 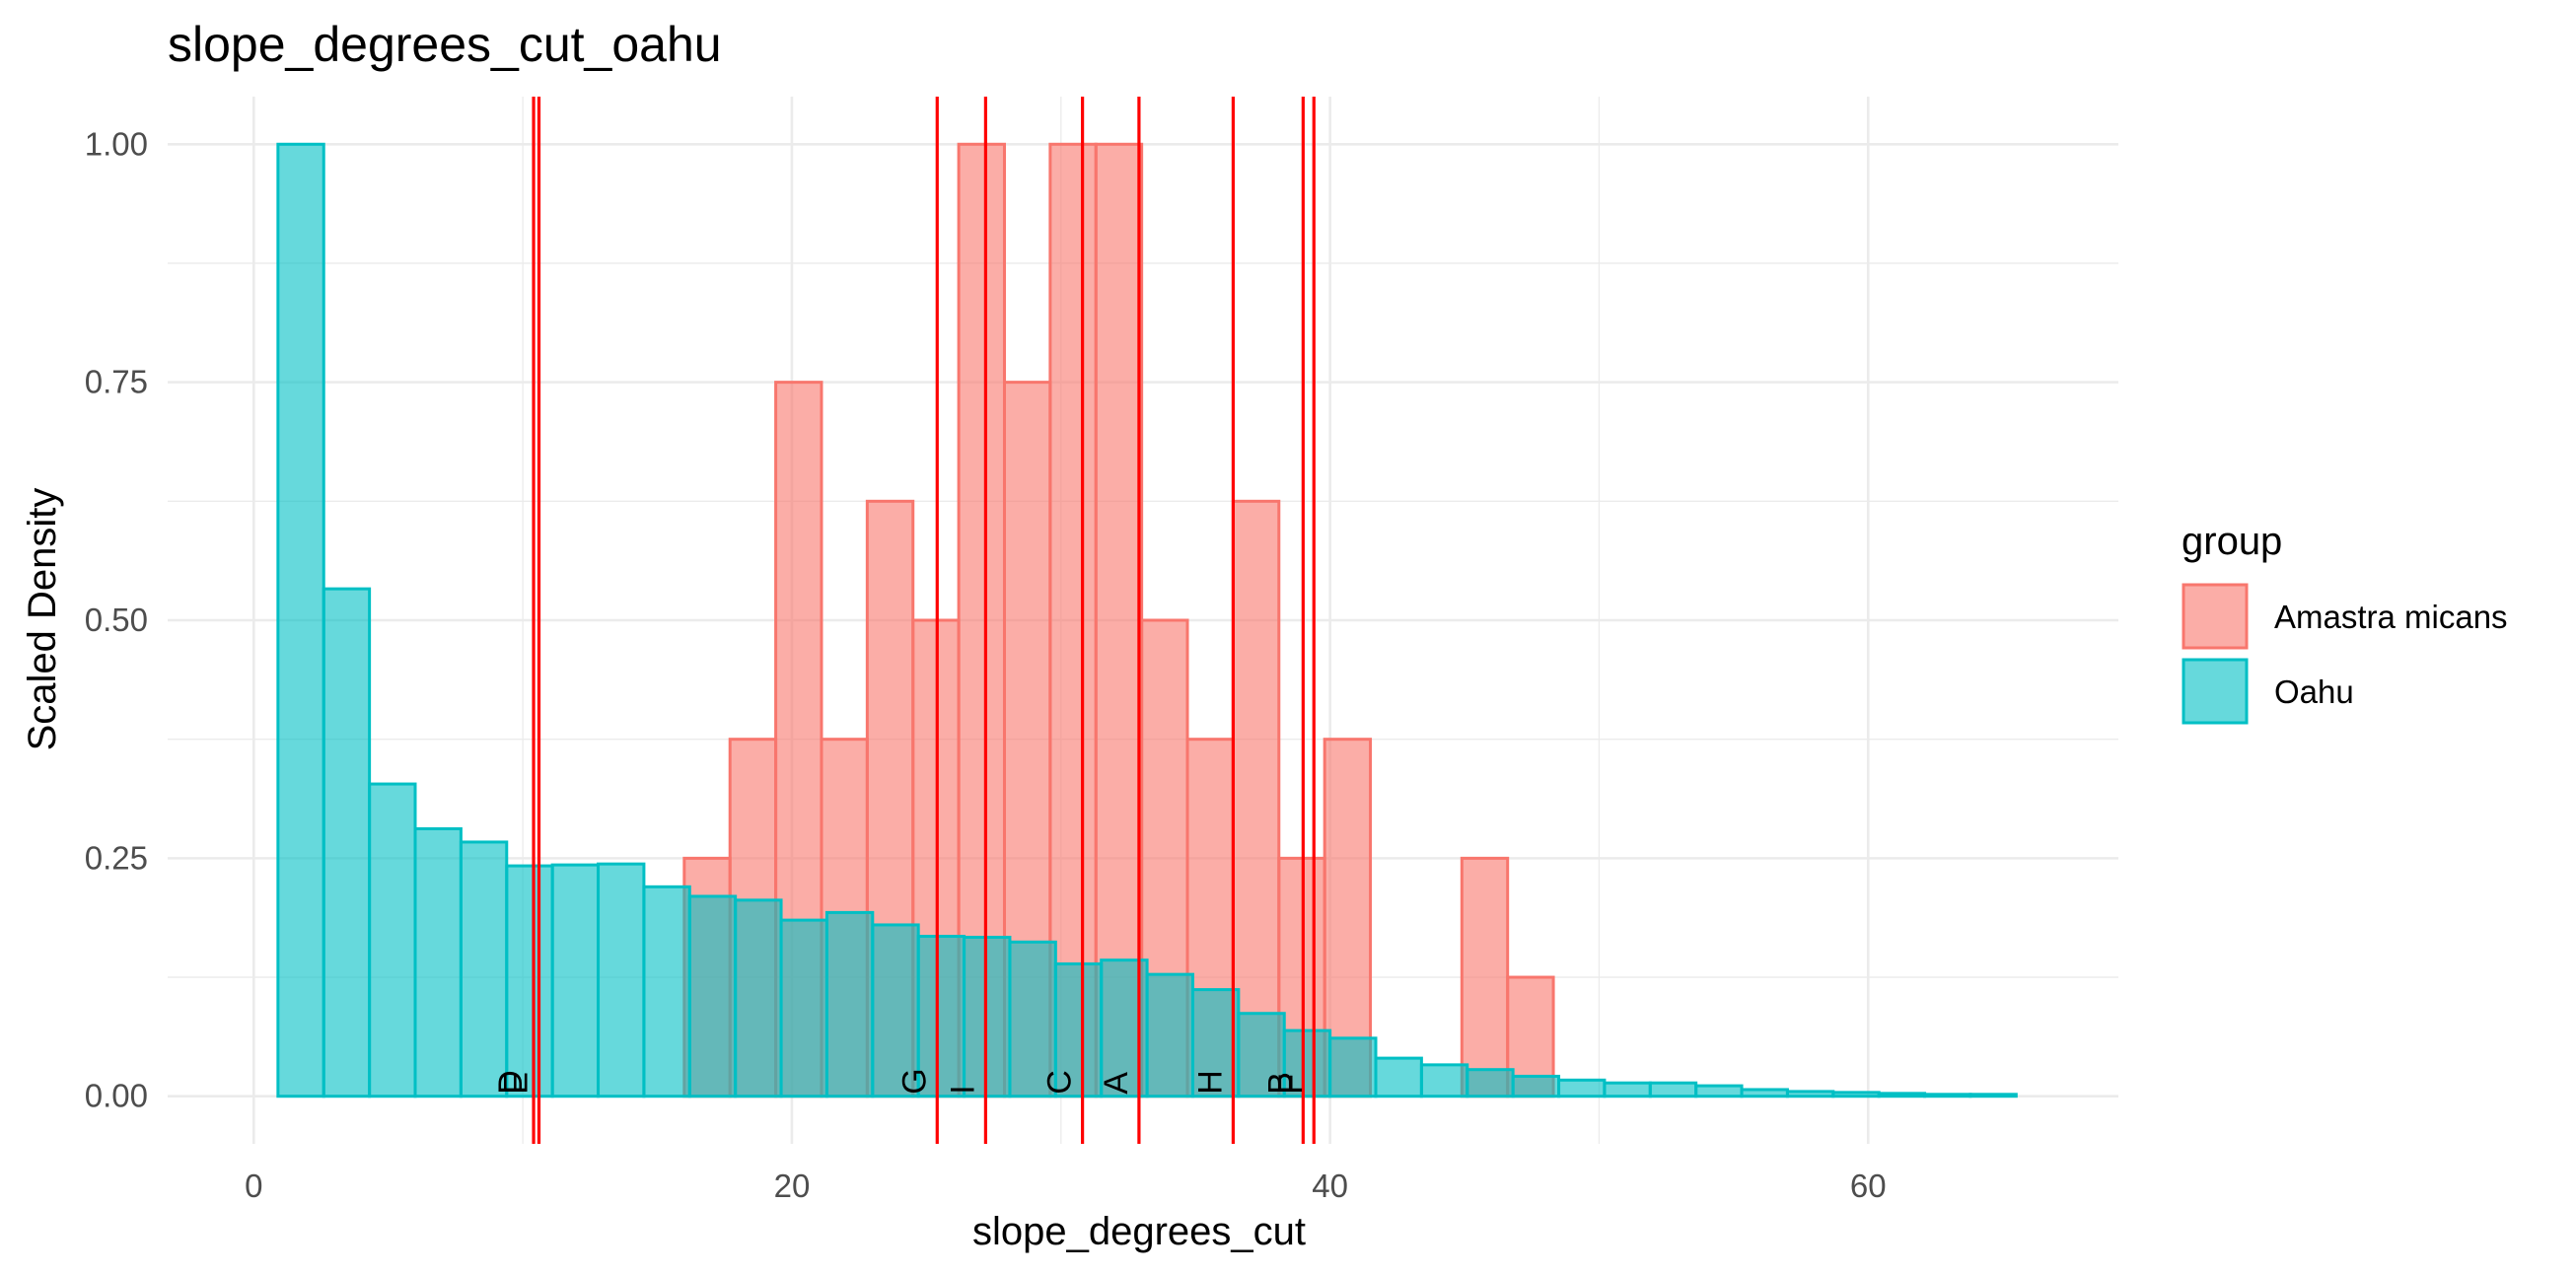 I want to click on x-tick-label: 60, so click(x=1869, y=1186).